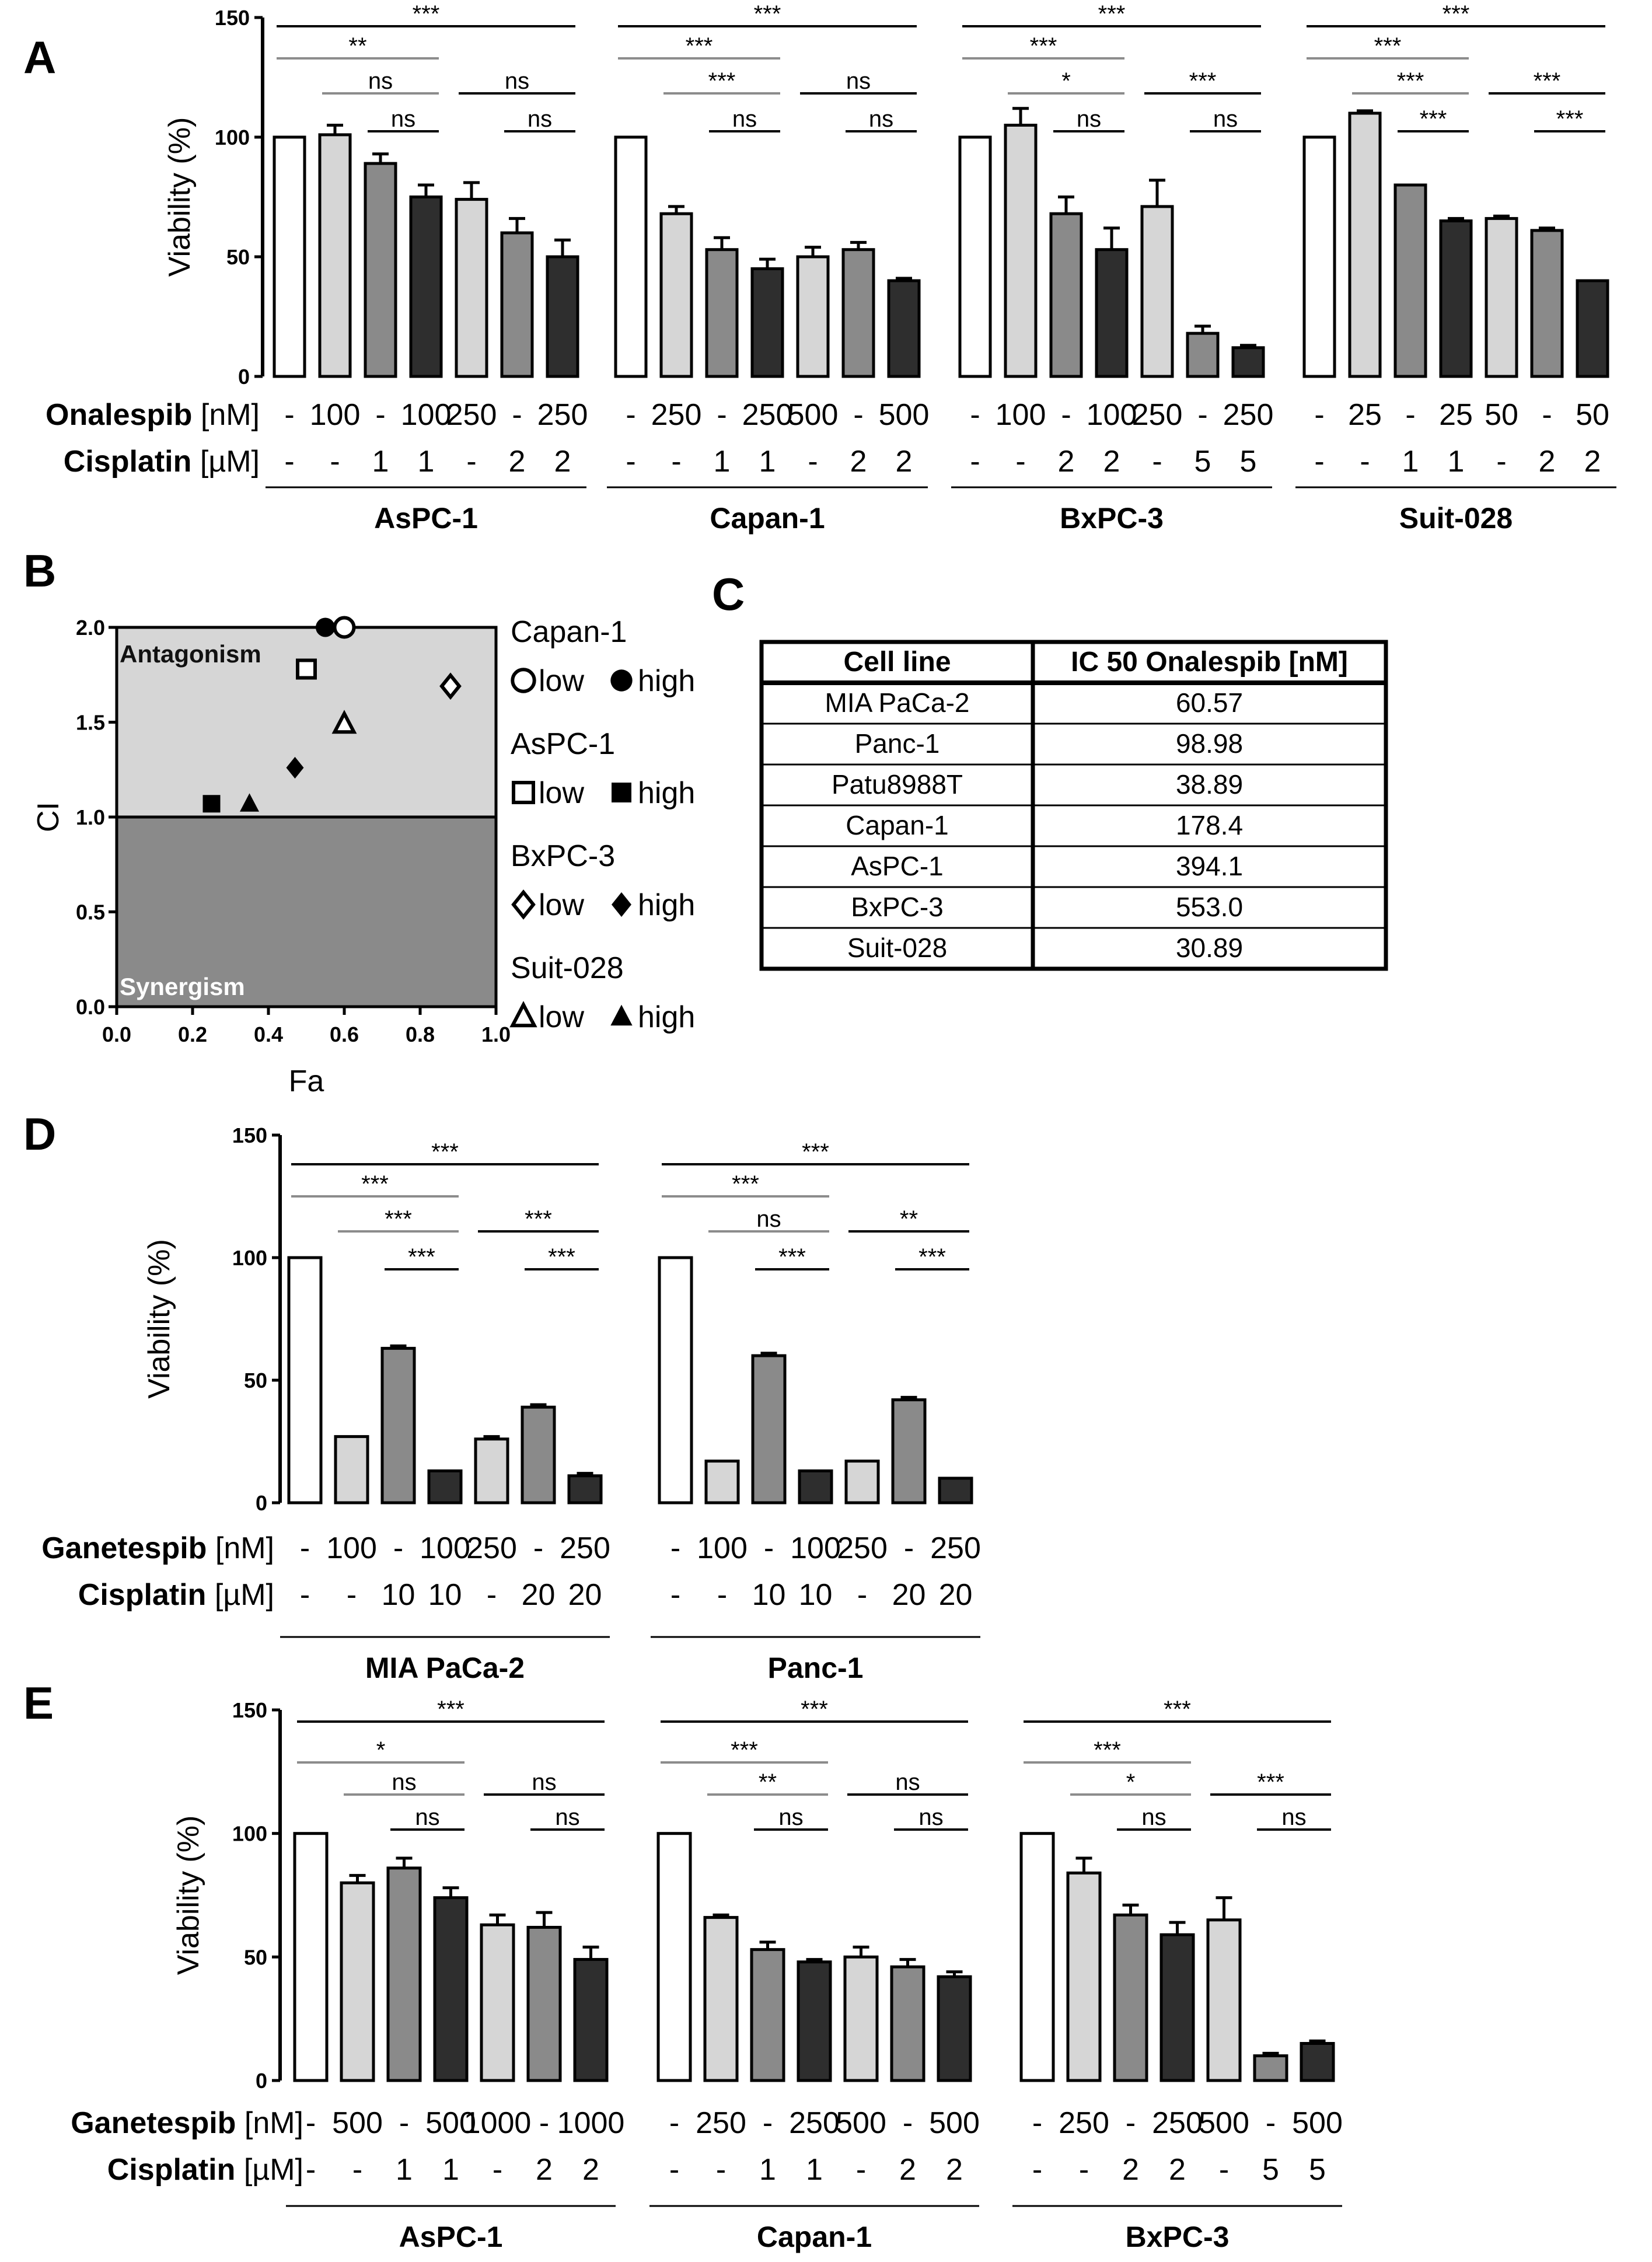  Describe the element at coordinates (897, 866) in the screenshot. I see `table-cell-line-name: AsPC-1` at that location.